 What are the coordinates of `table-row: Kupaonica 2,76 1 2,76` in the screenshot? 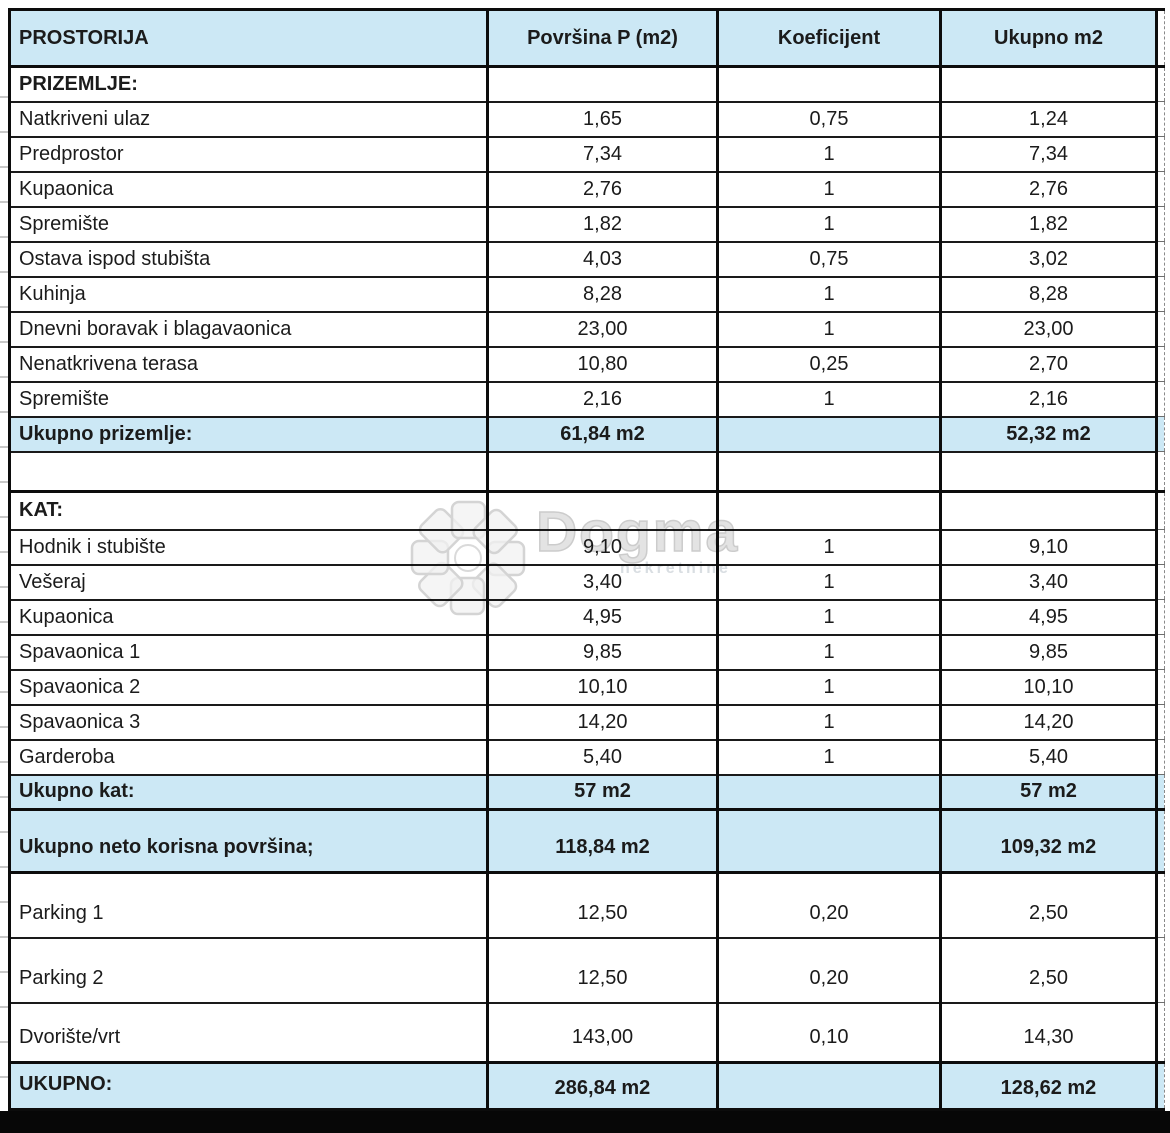 It's located at (586, 189).